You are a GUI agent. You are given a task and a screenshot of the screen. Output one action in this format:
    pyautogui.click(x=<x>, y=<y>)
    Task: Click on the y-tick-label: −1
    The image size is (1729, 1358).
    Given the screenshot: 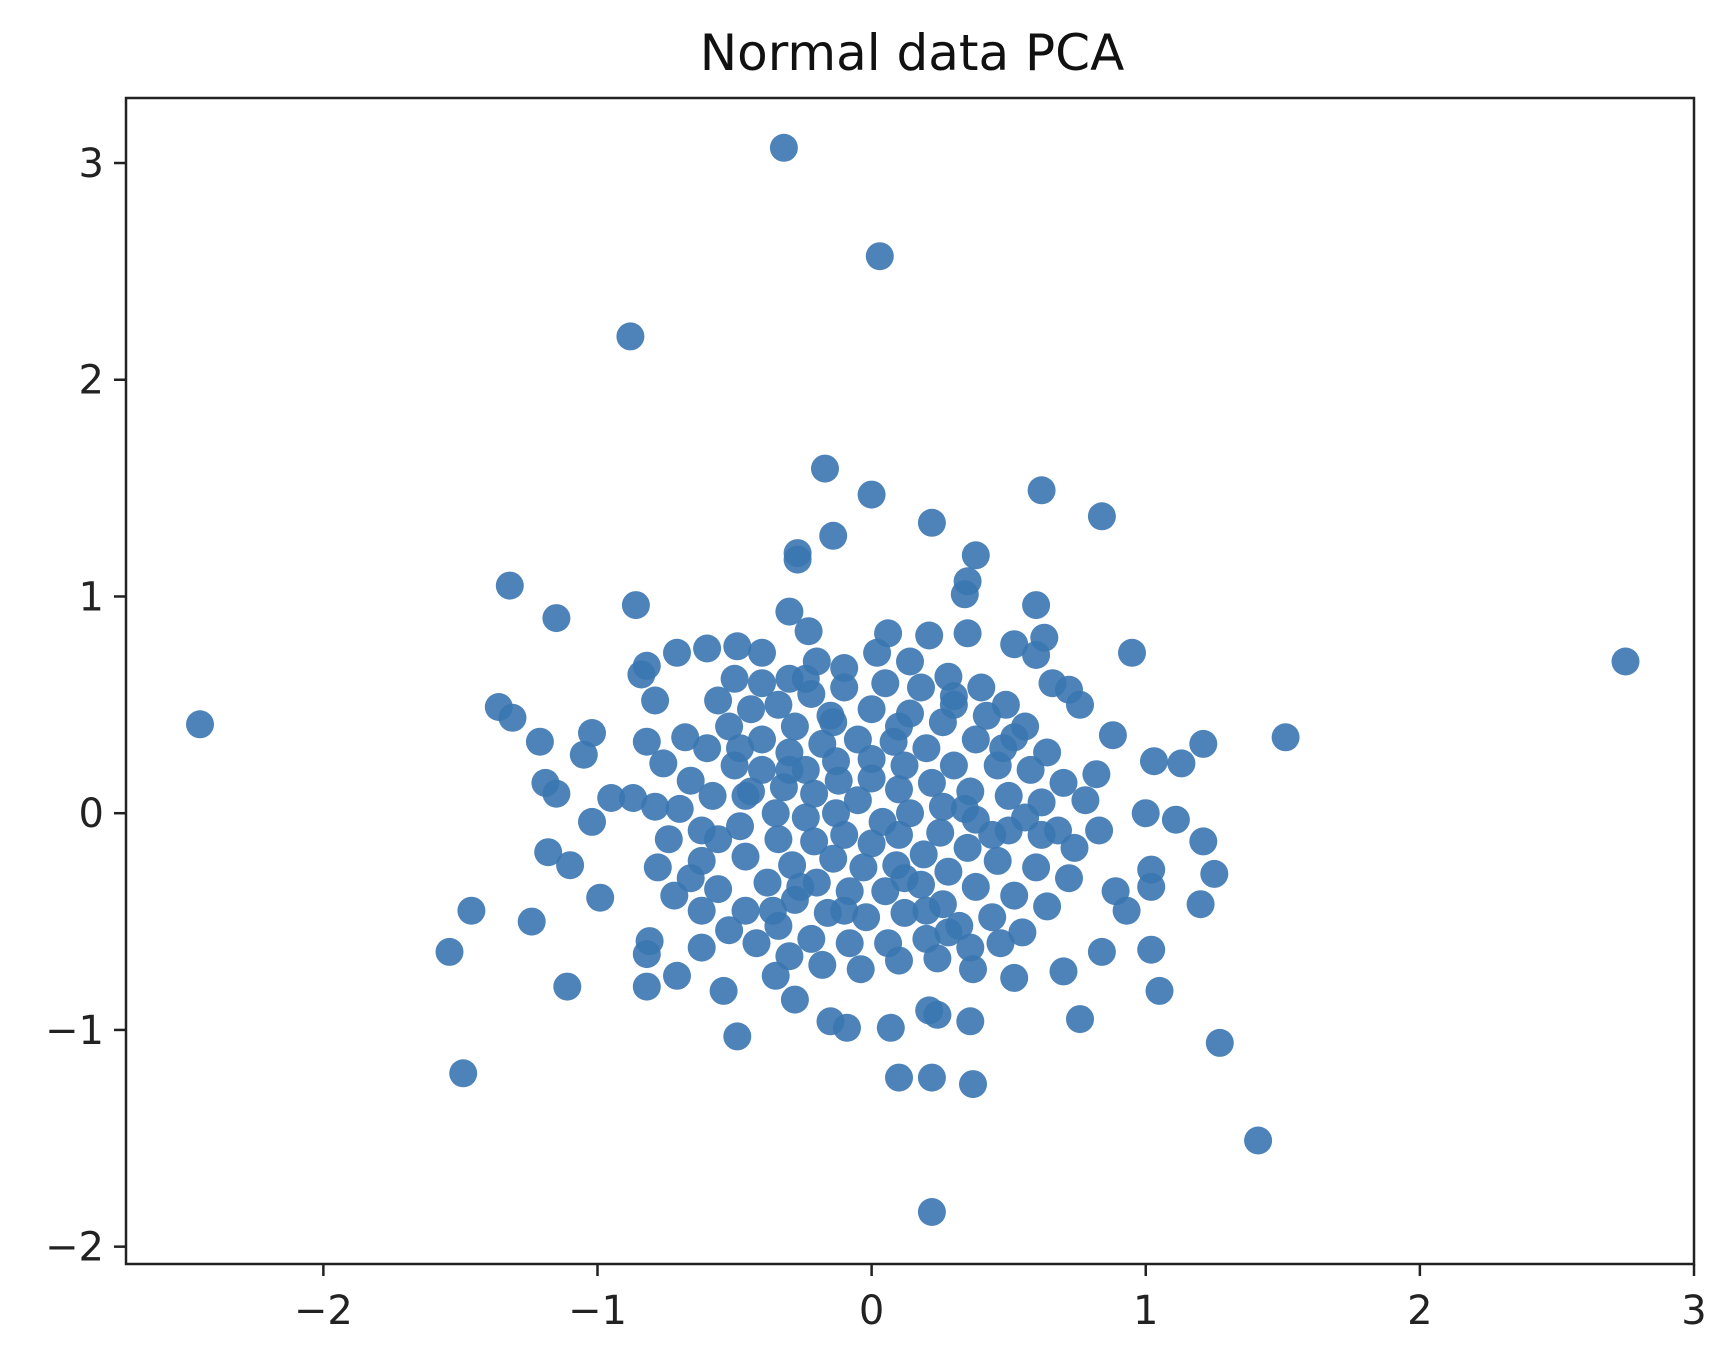 What is the action you would take?
    pyautogui.click(x=74, y=1031)
    